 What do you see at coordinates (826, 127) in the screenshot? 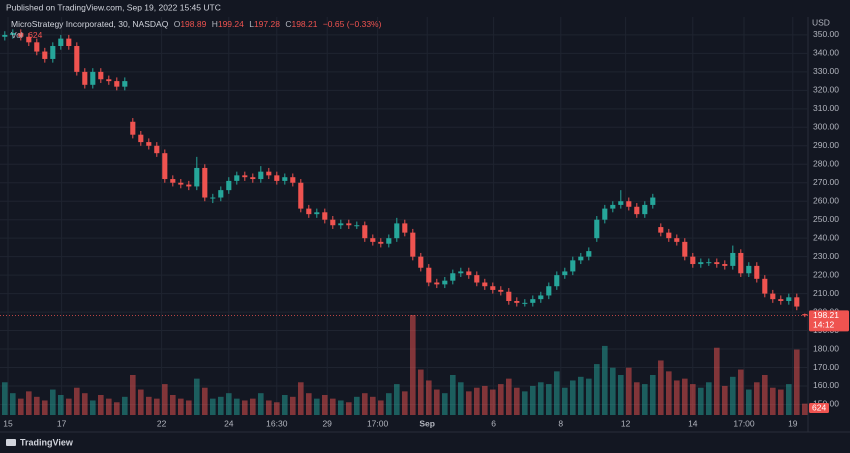
I see `y-tick-label: 300.00` at bounding box center [826, 127].